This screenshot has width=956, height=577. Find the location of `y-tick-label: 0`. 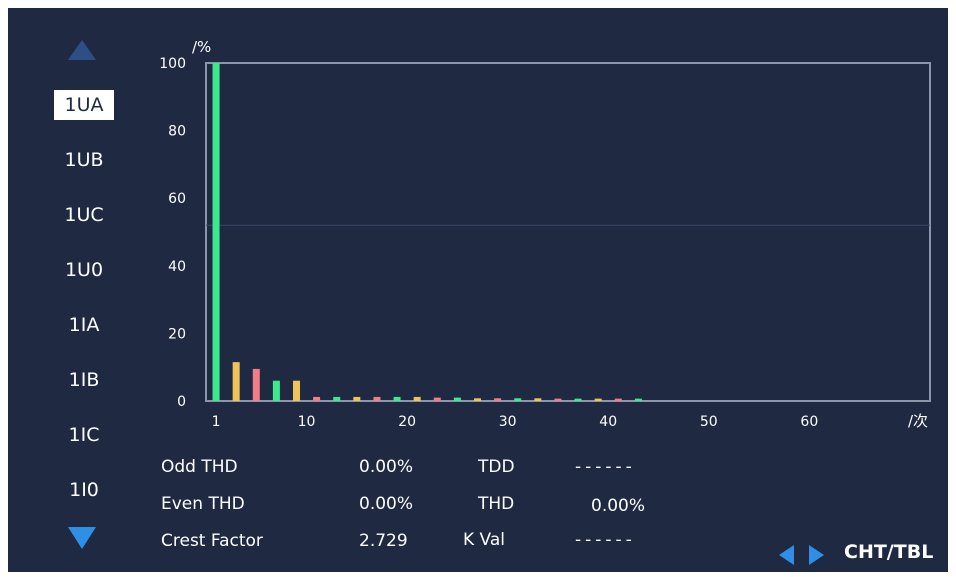

y-tick-label: 0 is located at coordinates (181, 402).